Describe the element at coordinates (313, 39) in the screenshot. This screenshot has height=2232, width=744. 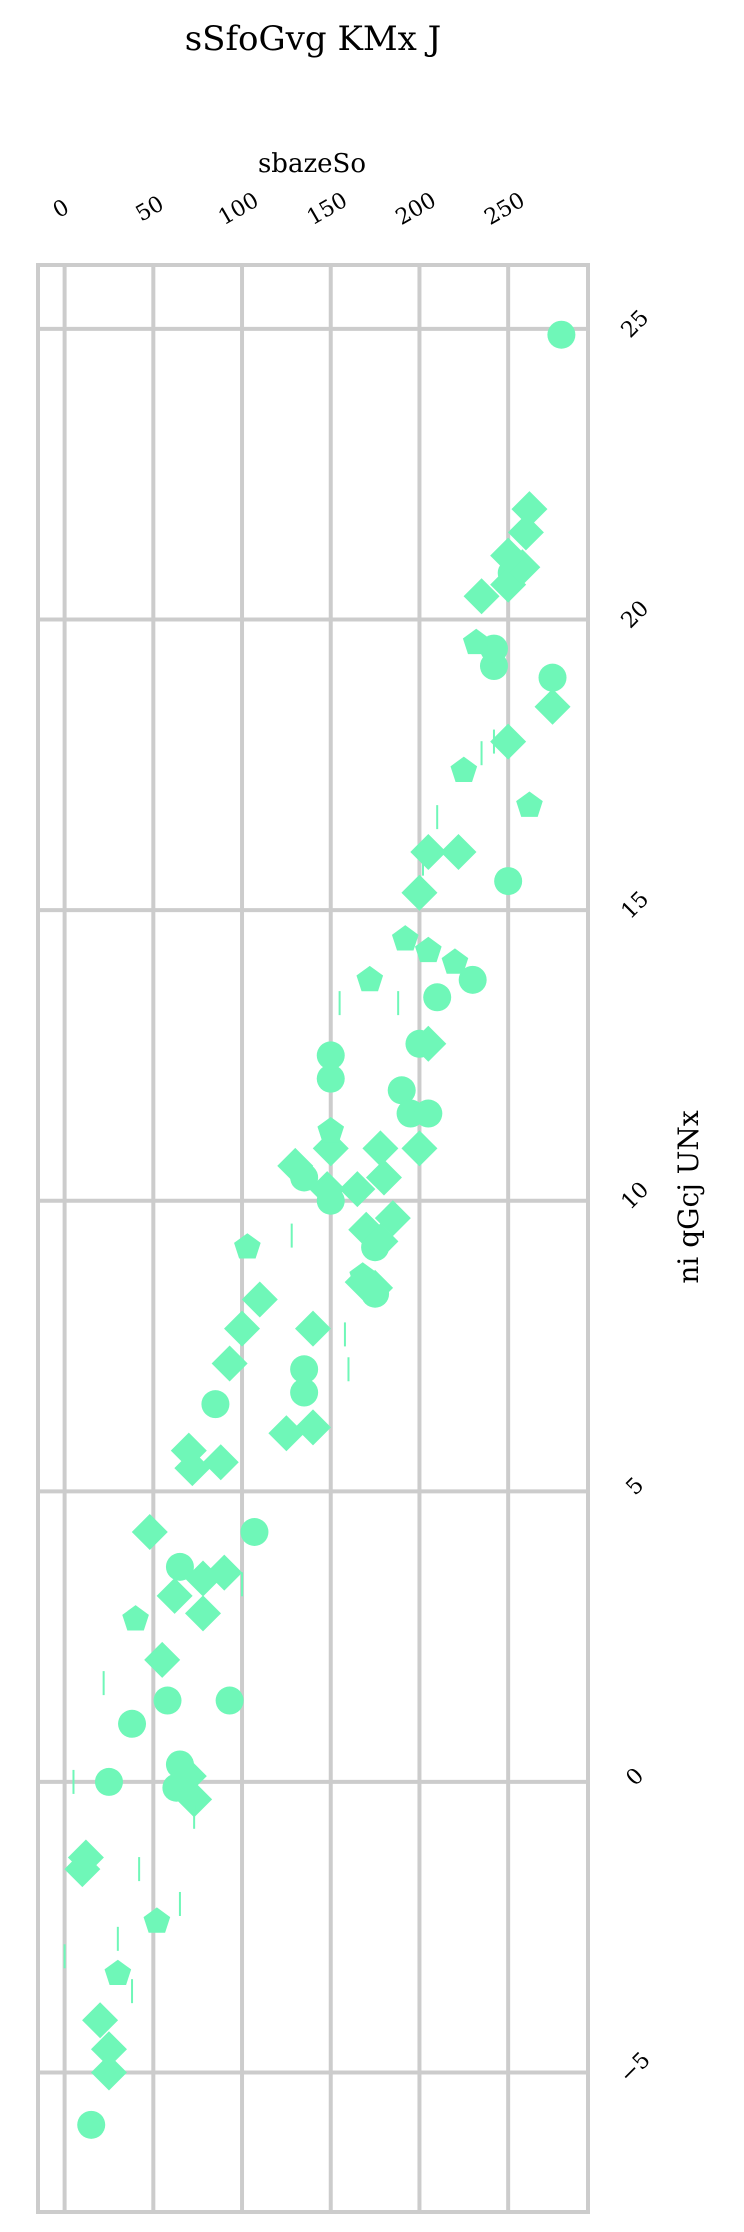
I see `chart-title: sSfoGvg KMx J` at that location.